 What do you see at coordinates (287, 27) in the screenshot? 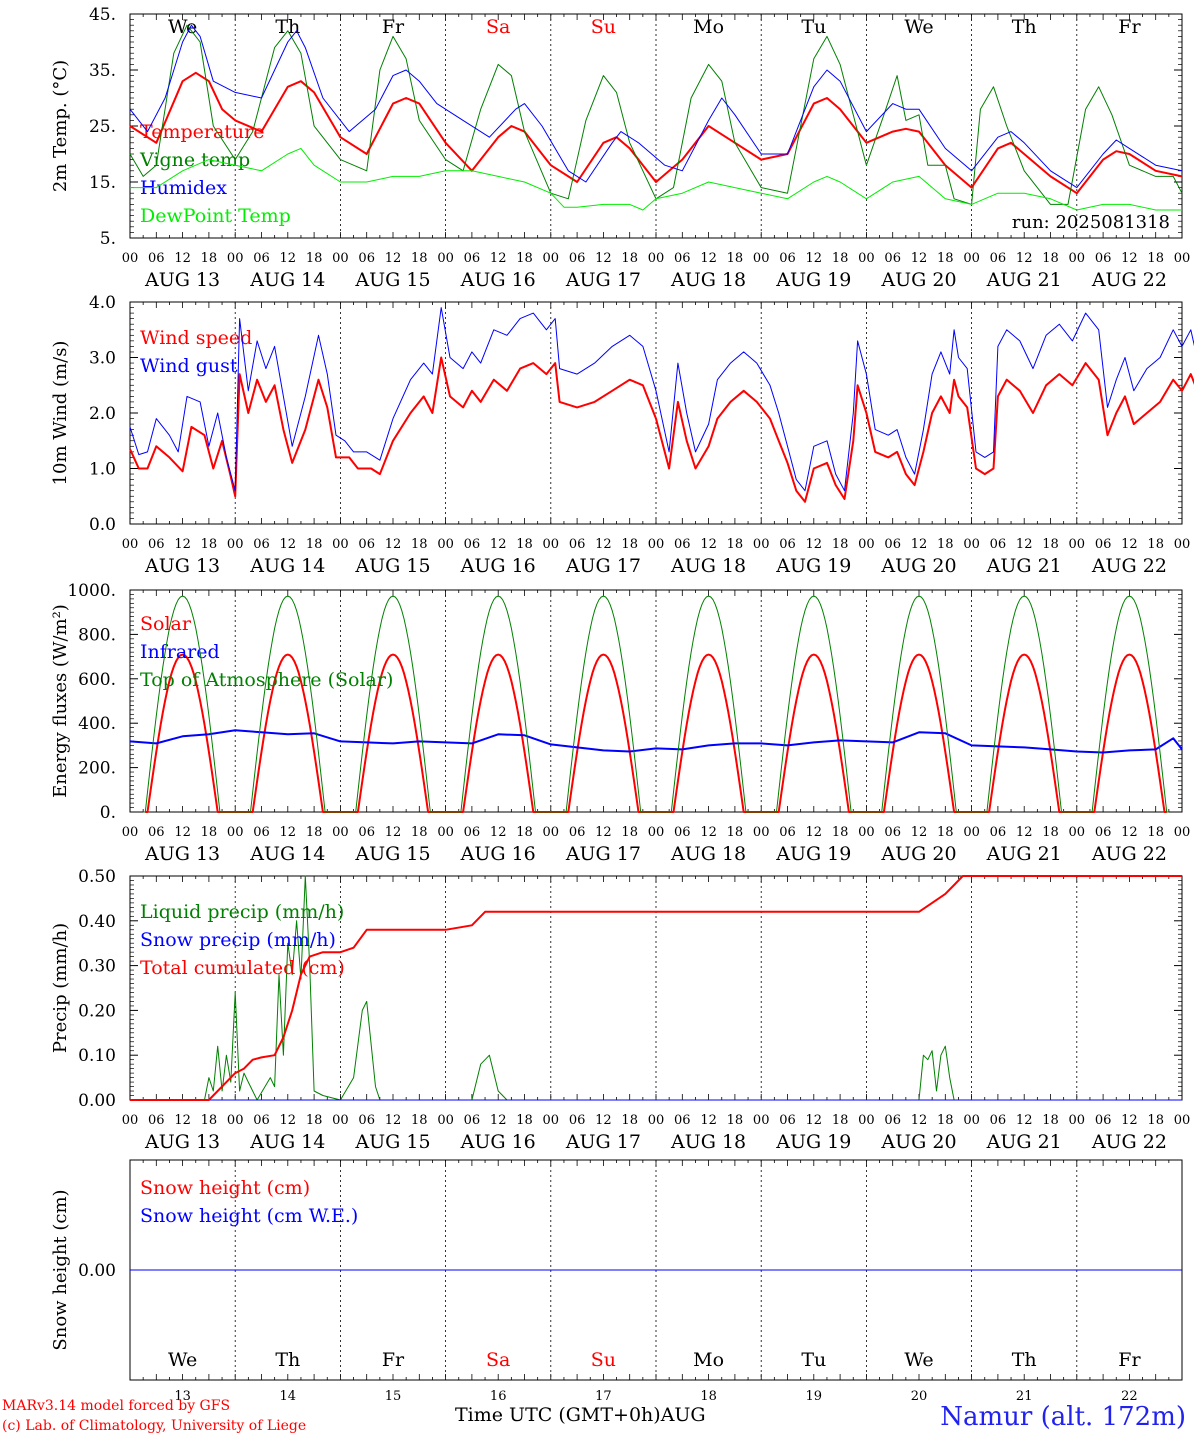
I see `weekday-label: Th` at bounding box center [287, 27].